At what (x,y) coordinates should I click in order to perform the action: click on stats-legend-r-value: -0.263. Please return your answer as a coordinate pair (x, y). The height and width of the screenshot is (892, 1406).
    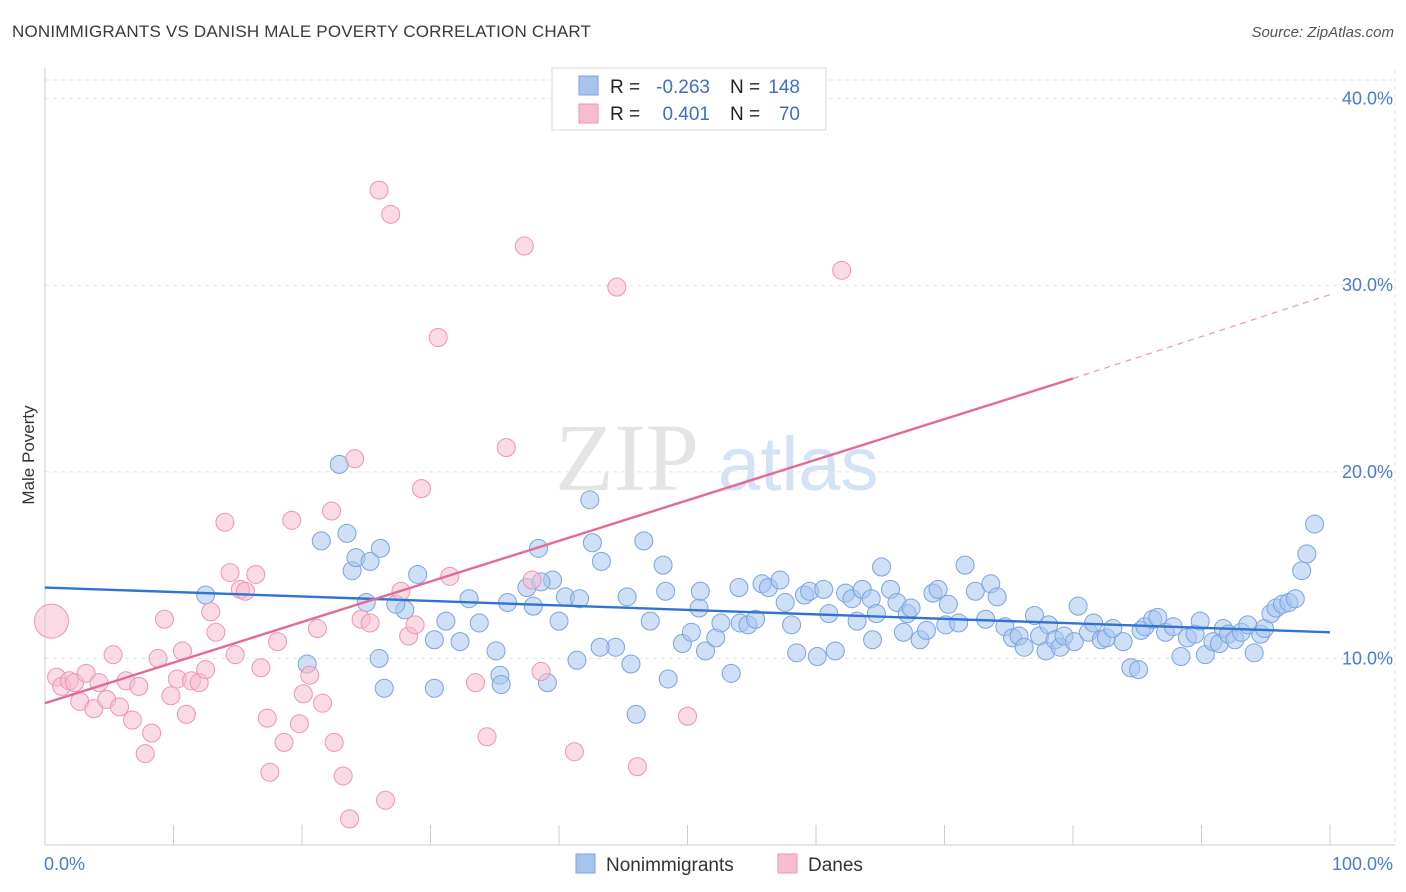
    Looking at the image, I should click on (683, 87).